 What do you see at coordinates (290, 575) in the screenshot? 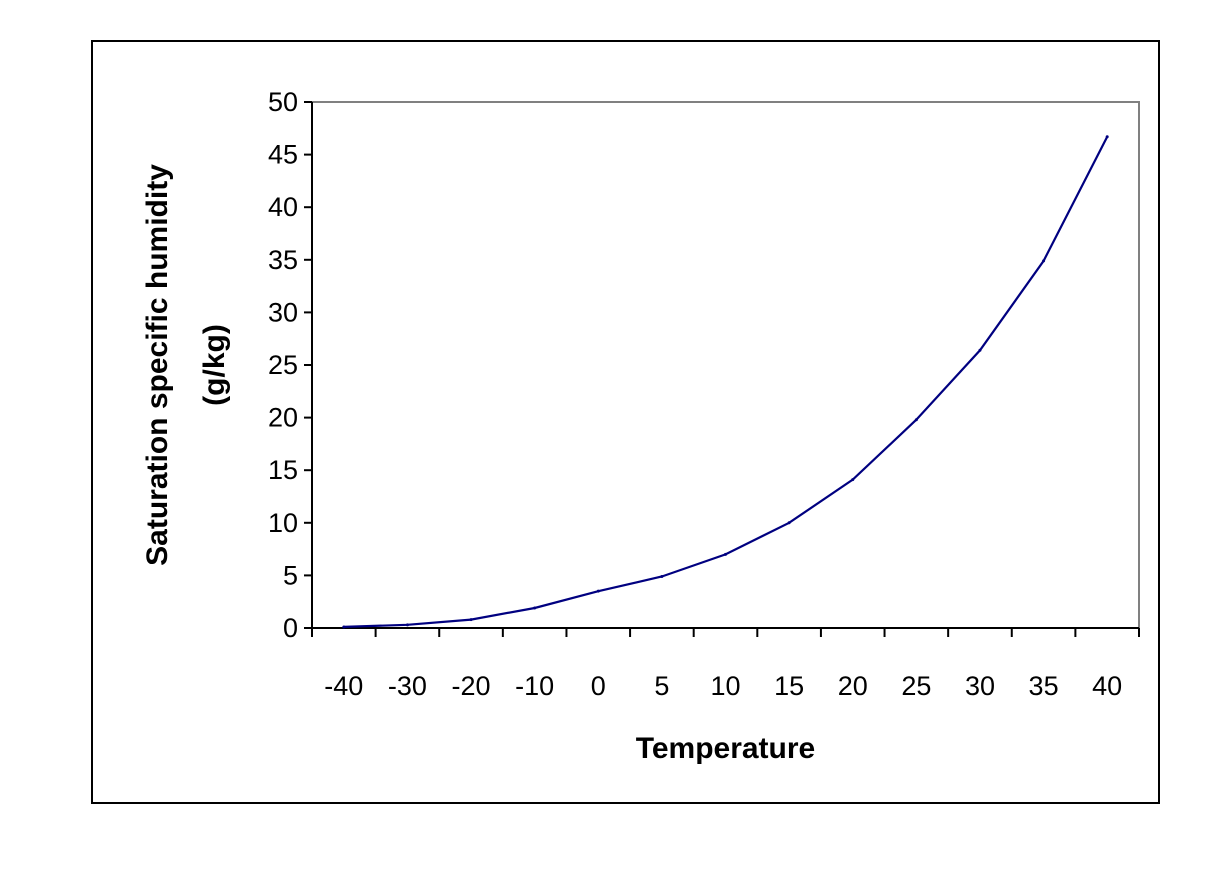
I see `y-tick-label: 5` at bounding box center [290, 575].